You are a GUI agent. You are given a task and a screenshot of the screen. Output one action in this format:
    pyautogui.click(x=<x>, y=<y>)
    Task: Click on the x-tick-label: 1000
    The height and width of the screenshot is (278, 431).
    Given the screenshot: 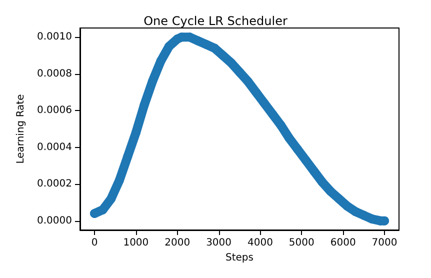 What is the action you would take?
    pyautogui.click(x=136, y=243)
    